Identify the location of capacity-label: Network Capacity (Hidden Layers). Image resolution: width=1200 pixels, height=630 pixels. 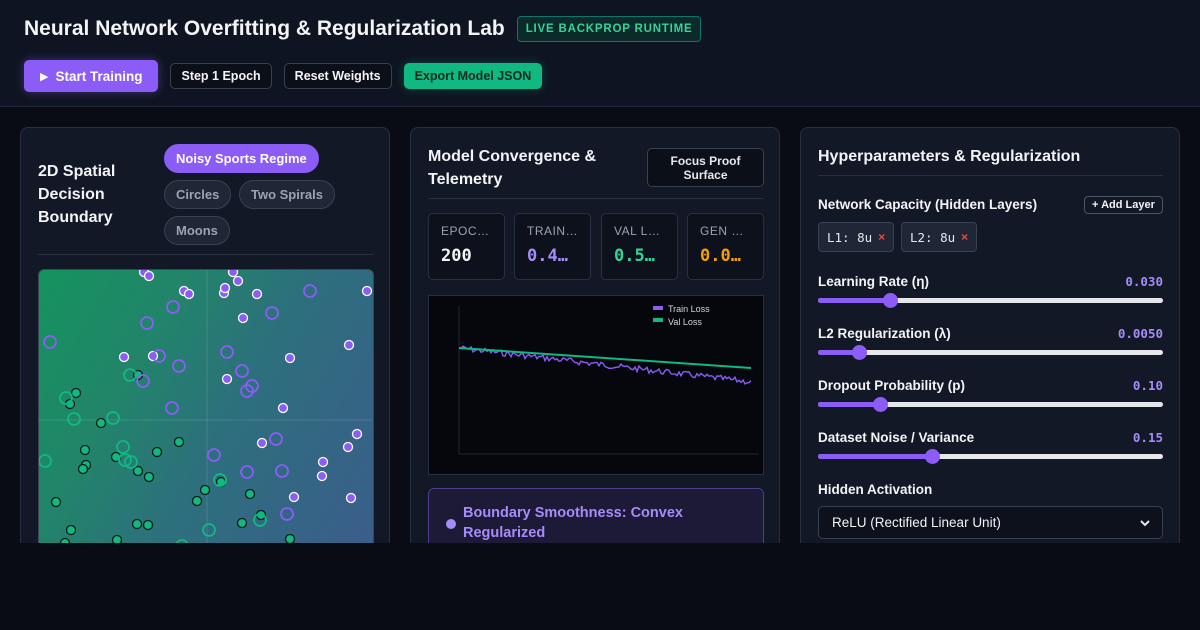
(928, 204).